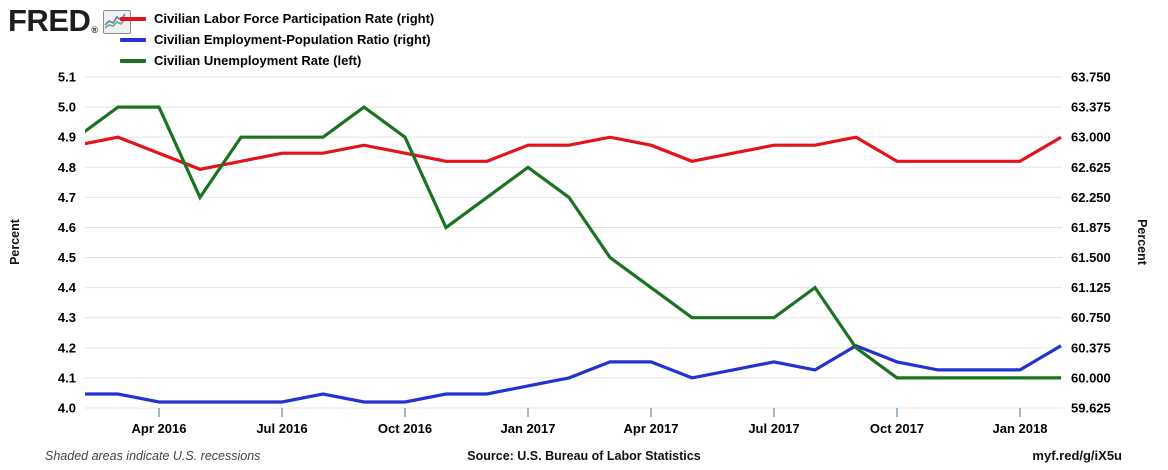 This screenshot has width=1168, height=470. What do you see at coordinates (117, 22) in the screenshot?
I see `line-chart-icon` at bounding box center [117, 22].